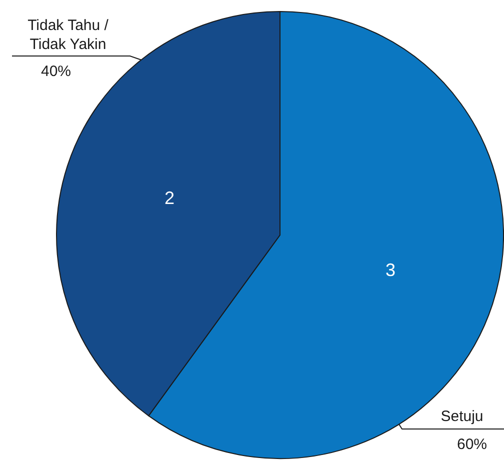 Image resolution: width=504 pixels, height=461 pixels. Describe the element at coordinates (472, 444) in the screenshot. I see `data-label: 60%` at that location.